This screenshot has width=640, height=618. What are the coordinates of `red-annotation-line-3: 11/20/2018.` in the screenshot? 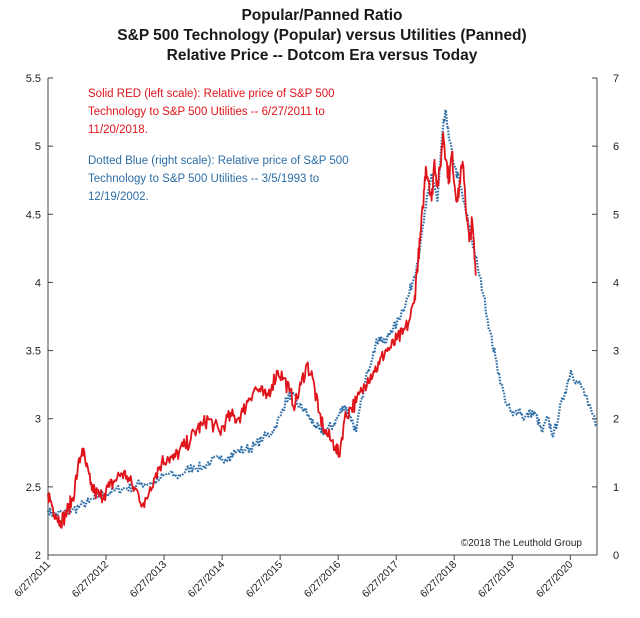 It's located at (118, 130).